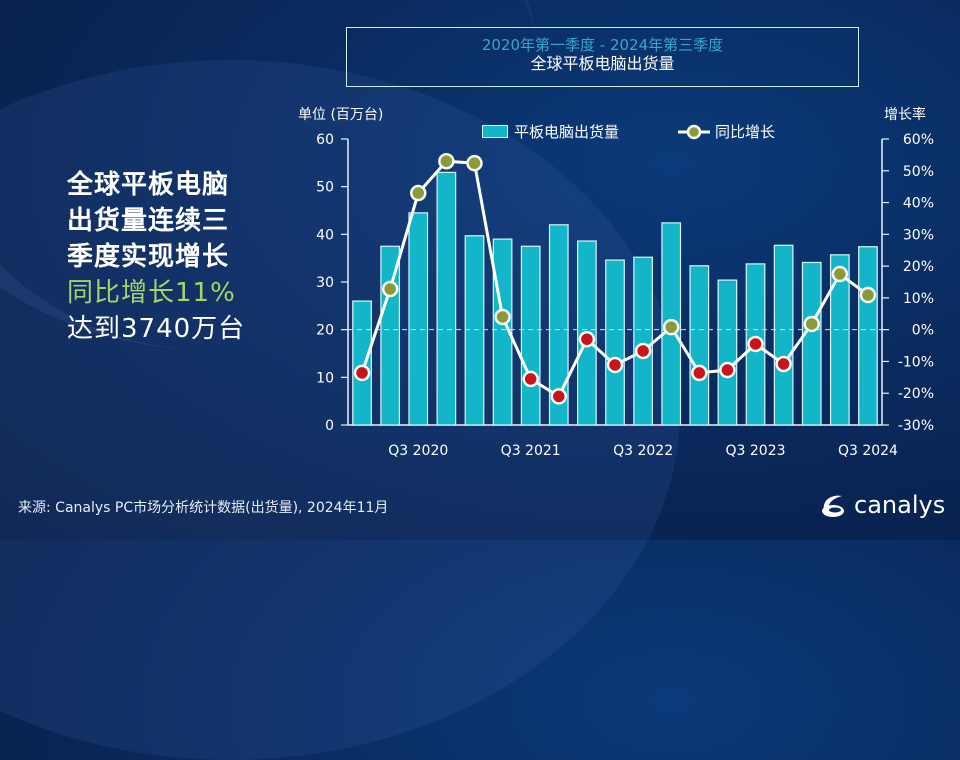 This screenshot has height=760, width=960. I want to click on chart-title: 全球平板电脑出货量, so click(602, 63).